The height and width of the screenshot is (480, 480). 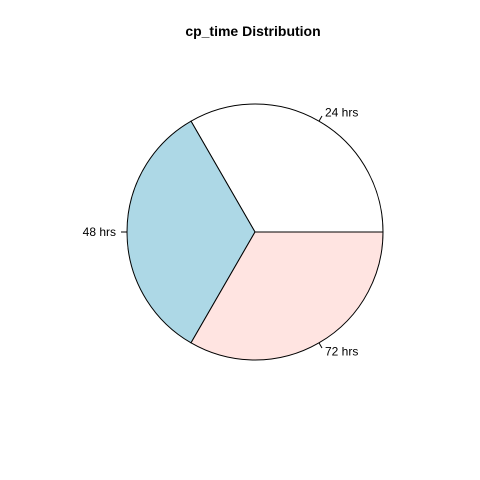 I want to click on pie-slice-72-hrs, so click(x=287, y=296).